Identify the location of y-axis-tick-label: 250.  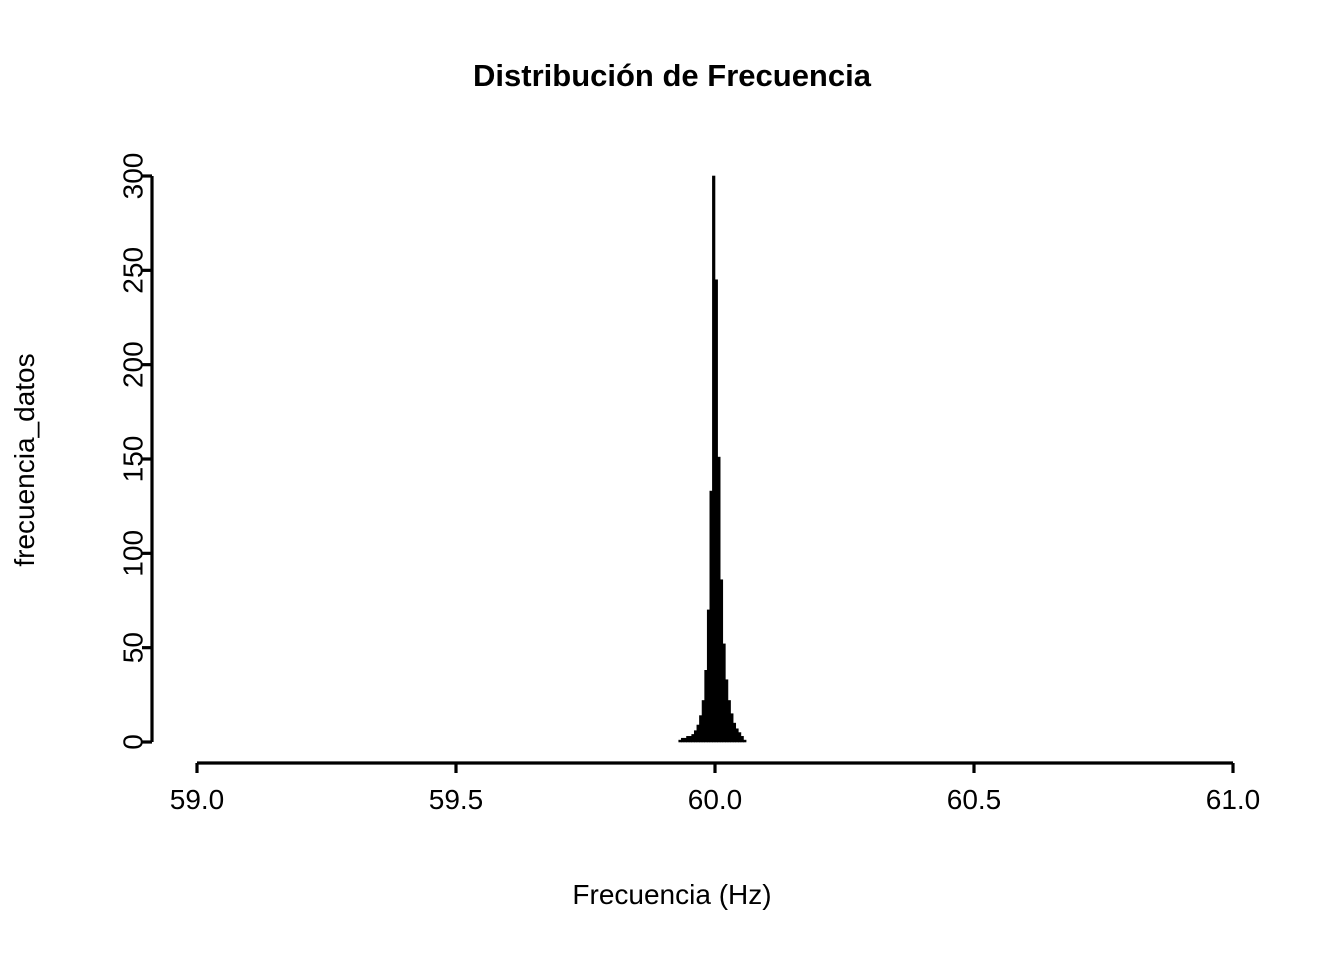
(133, 270).